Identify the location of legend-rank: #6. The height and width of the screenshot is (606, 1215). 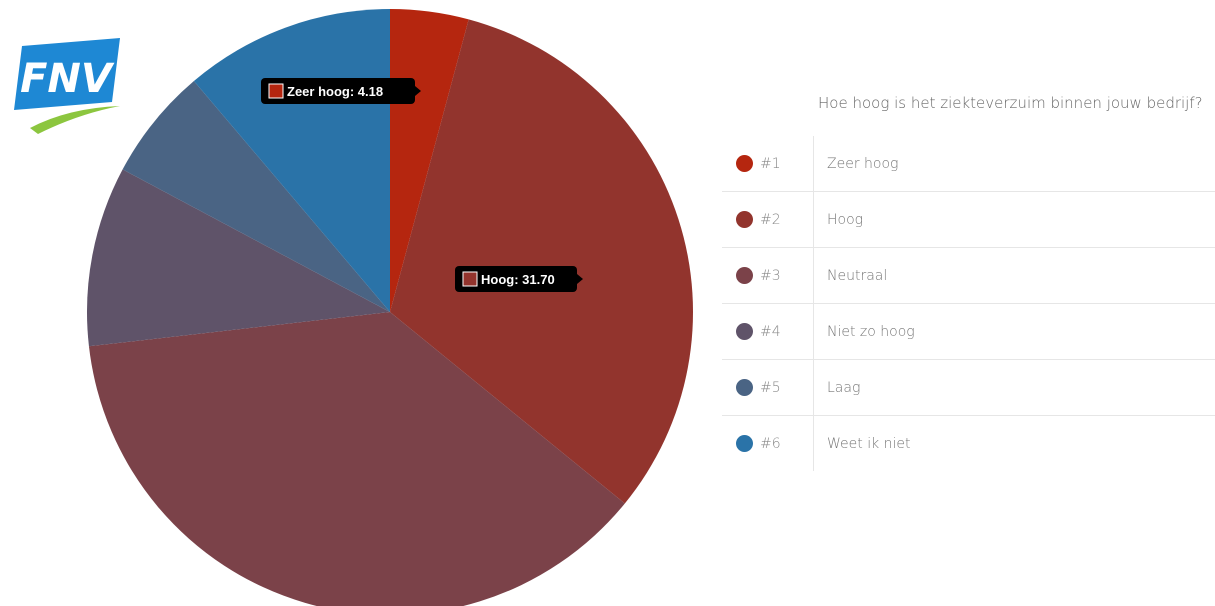
(770, 443).